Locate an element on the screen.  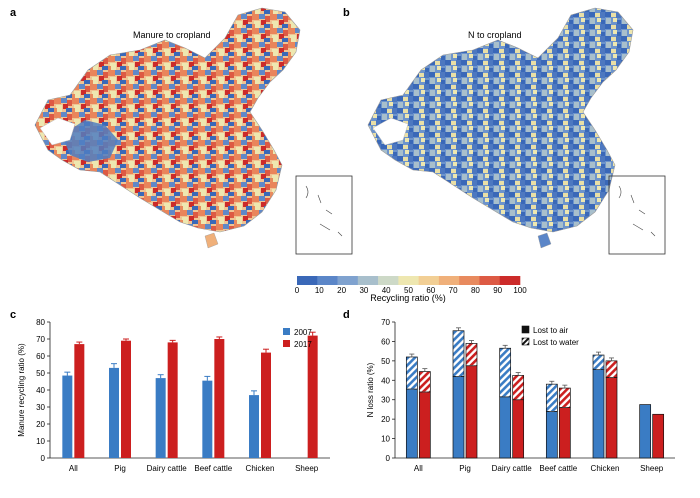
chart-d-x-tick-label: Sheep is located at coordinates (652, 468).